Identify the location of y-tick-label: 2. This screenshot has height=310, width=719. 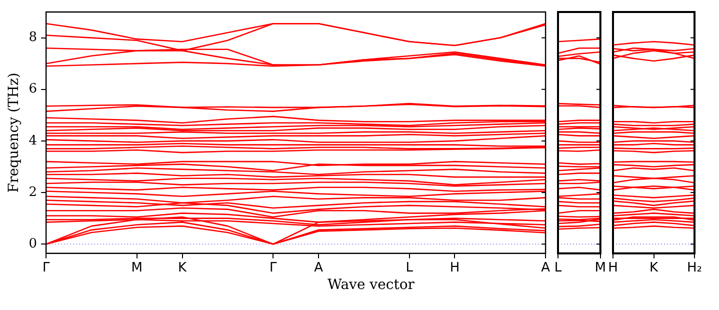
(33, 192).